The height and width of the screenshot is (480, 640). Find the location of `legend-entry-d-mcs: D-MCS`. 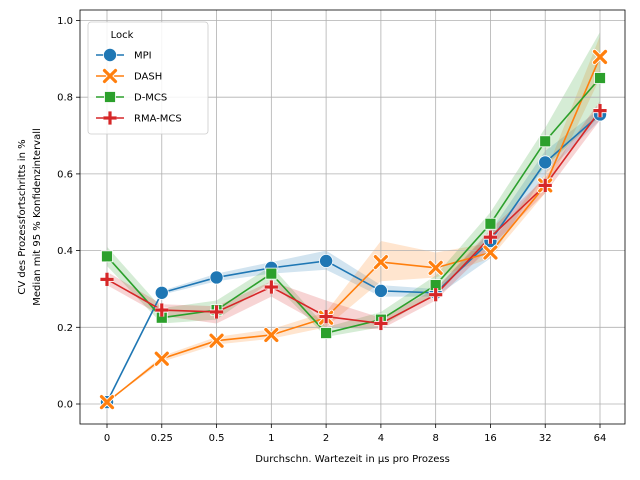

legend-entry-d-mcs: D-MCS is located at coordinates (131, 97).